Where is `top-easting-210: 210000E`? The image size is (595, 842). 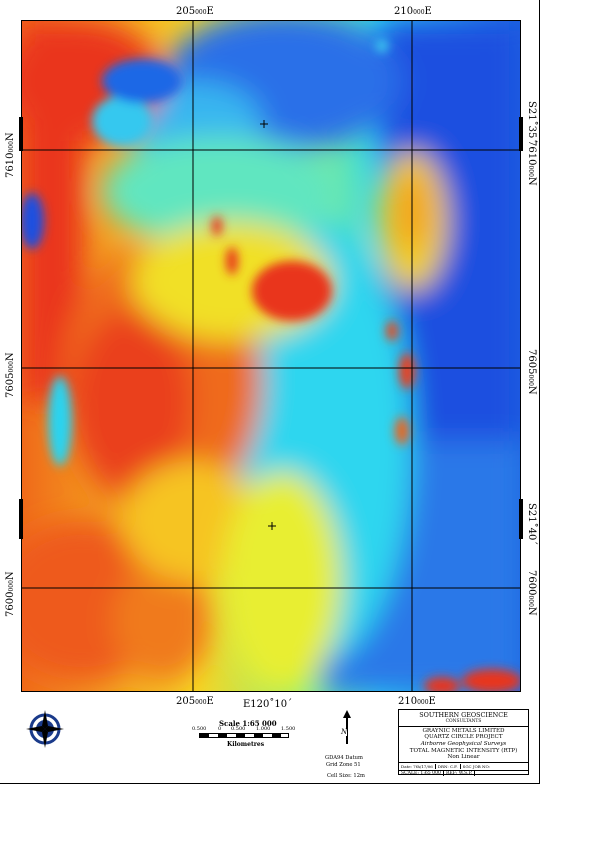 top-easting-210: 210000E is located at coordinates (413, 11).